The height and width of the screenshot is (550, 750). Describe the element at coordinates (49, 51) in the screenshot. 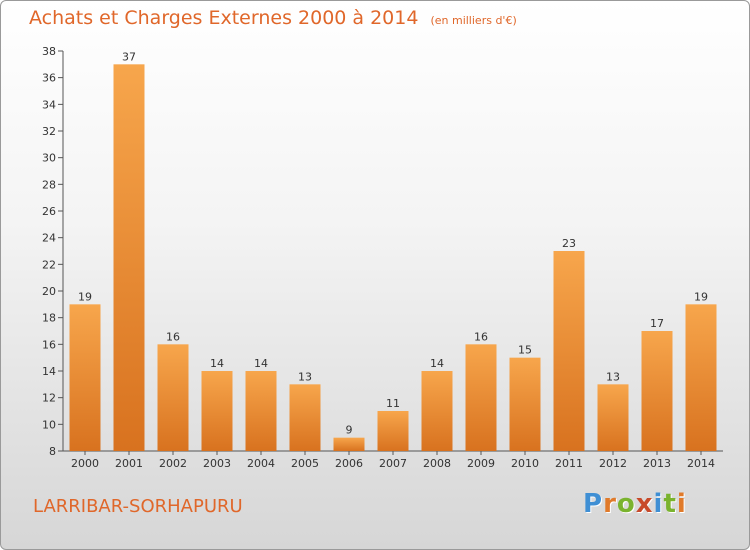

I see `y-tick-label: 38` at that location.